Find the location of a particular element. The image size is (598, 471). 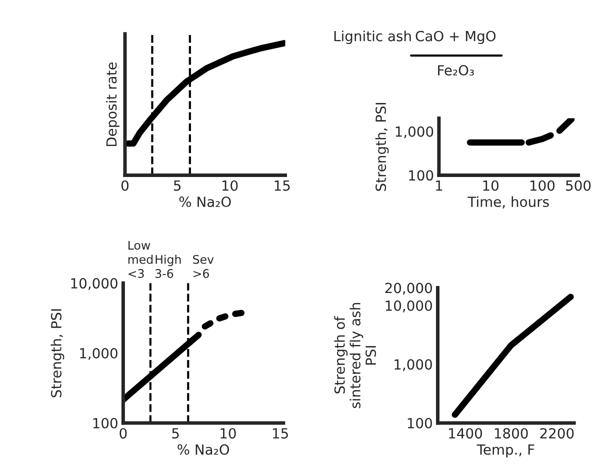

y-axis-title: Deposit rate is located at coordinates (113, 104).